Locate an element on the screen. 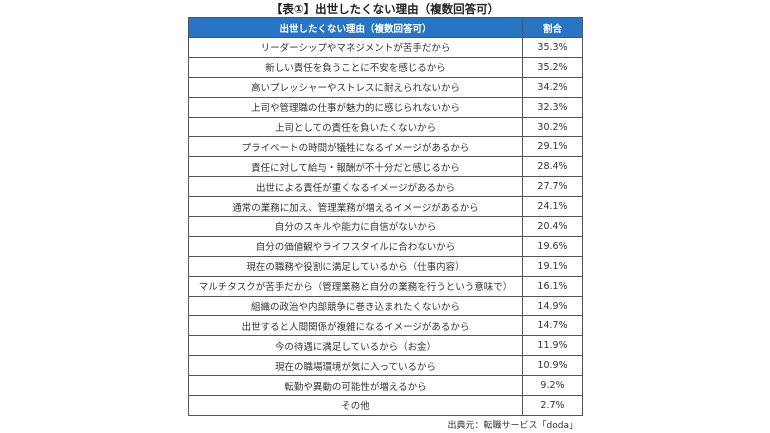  reason-cell: 転勤や異動の可能性が増えるから is located at coordinates (355, 386).